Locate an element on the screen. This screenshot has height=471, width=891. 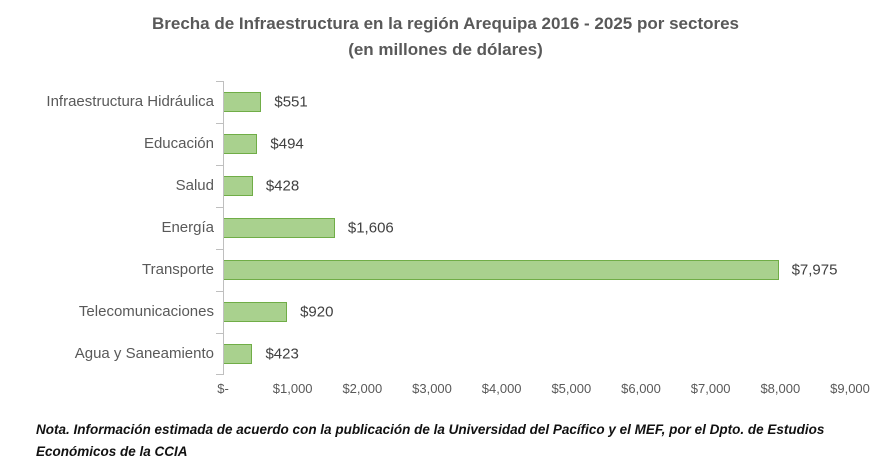
x-axis-tick-label: $6,000 is located at coordinates (641, 388).